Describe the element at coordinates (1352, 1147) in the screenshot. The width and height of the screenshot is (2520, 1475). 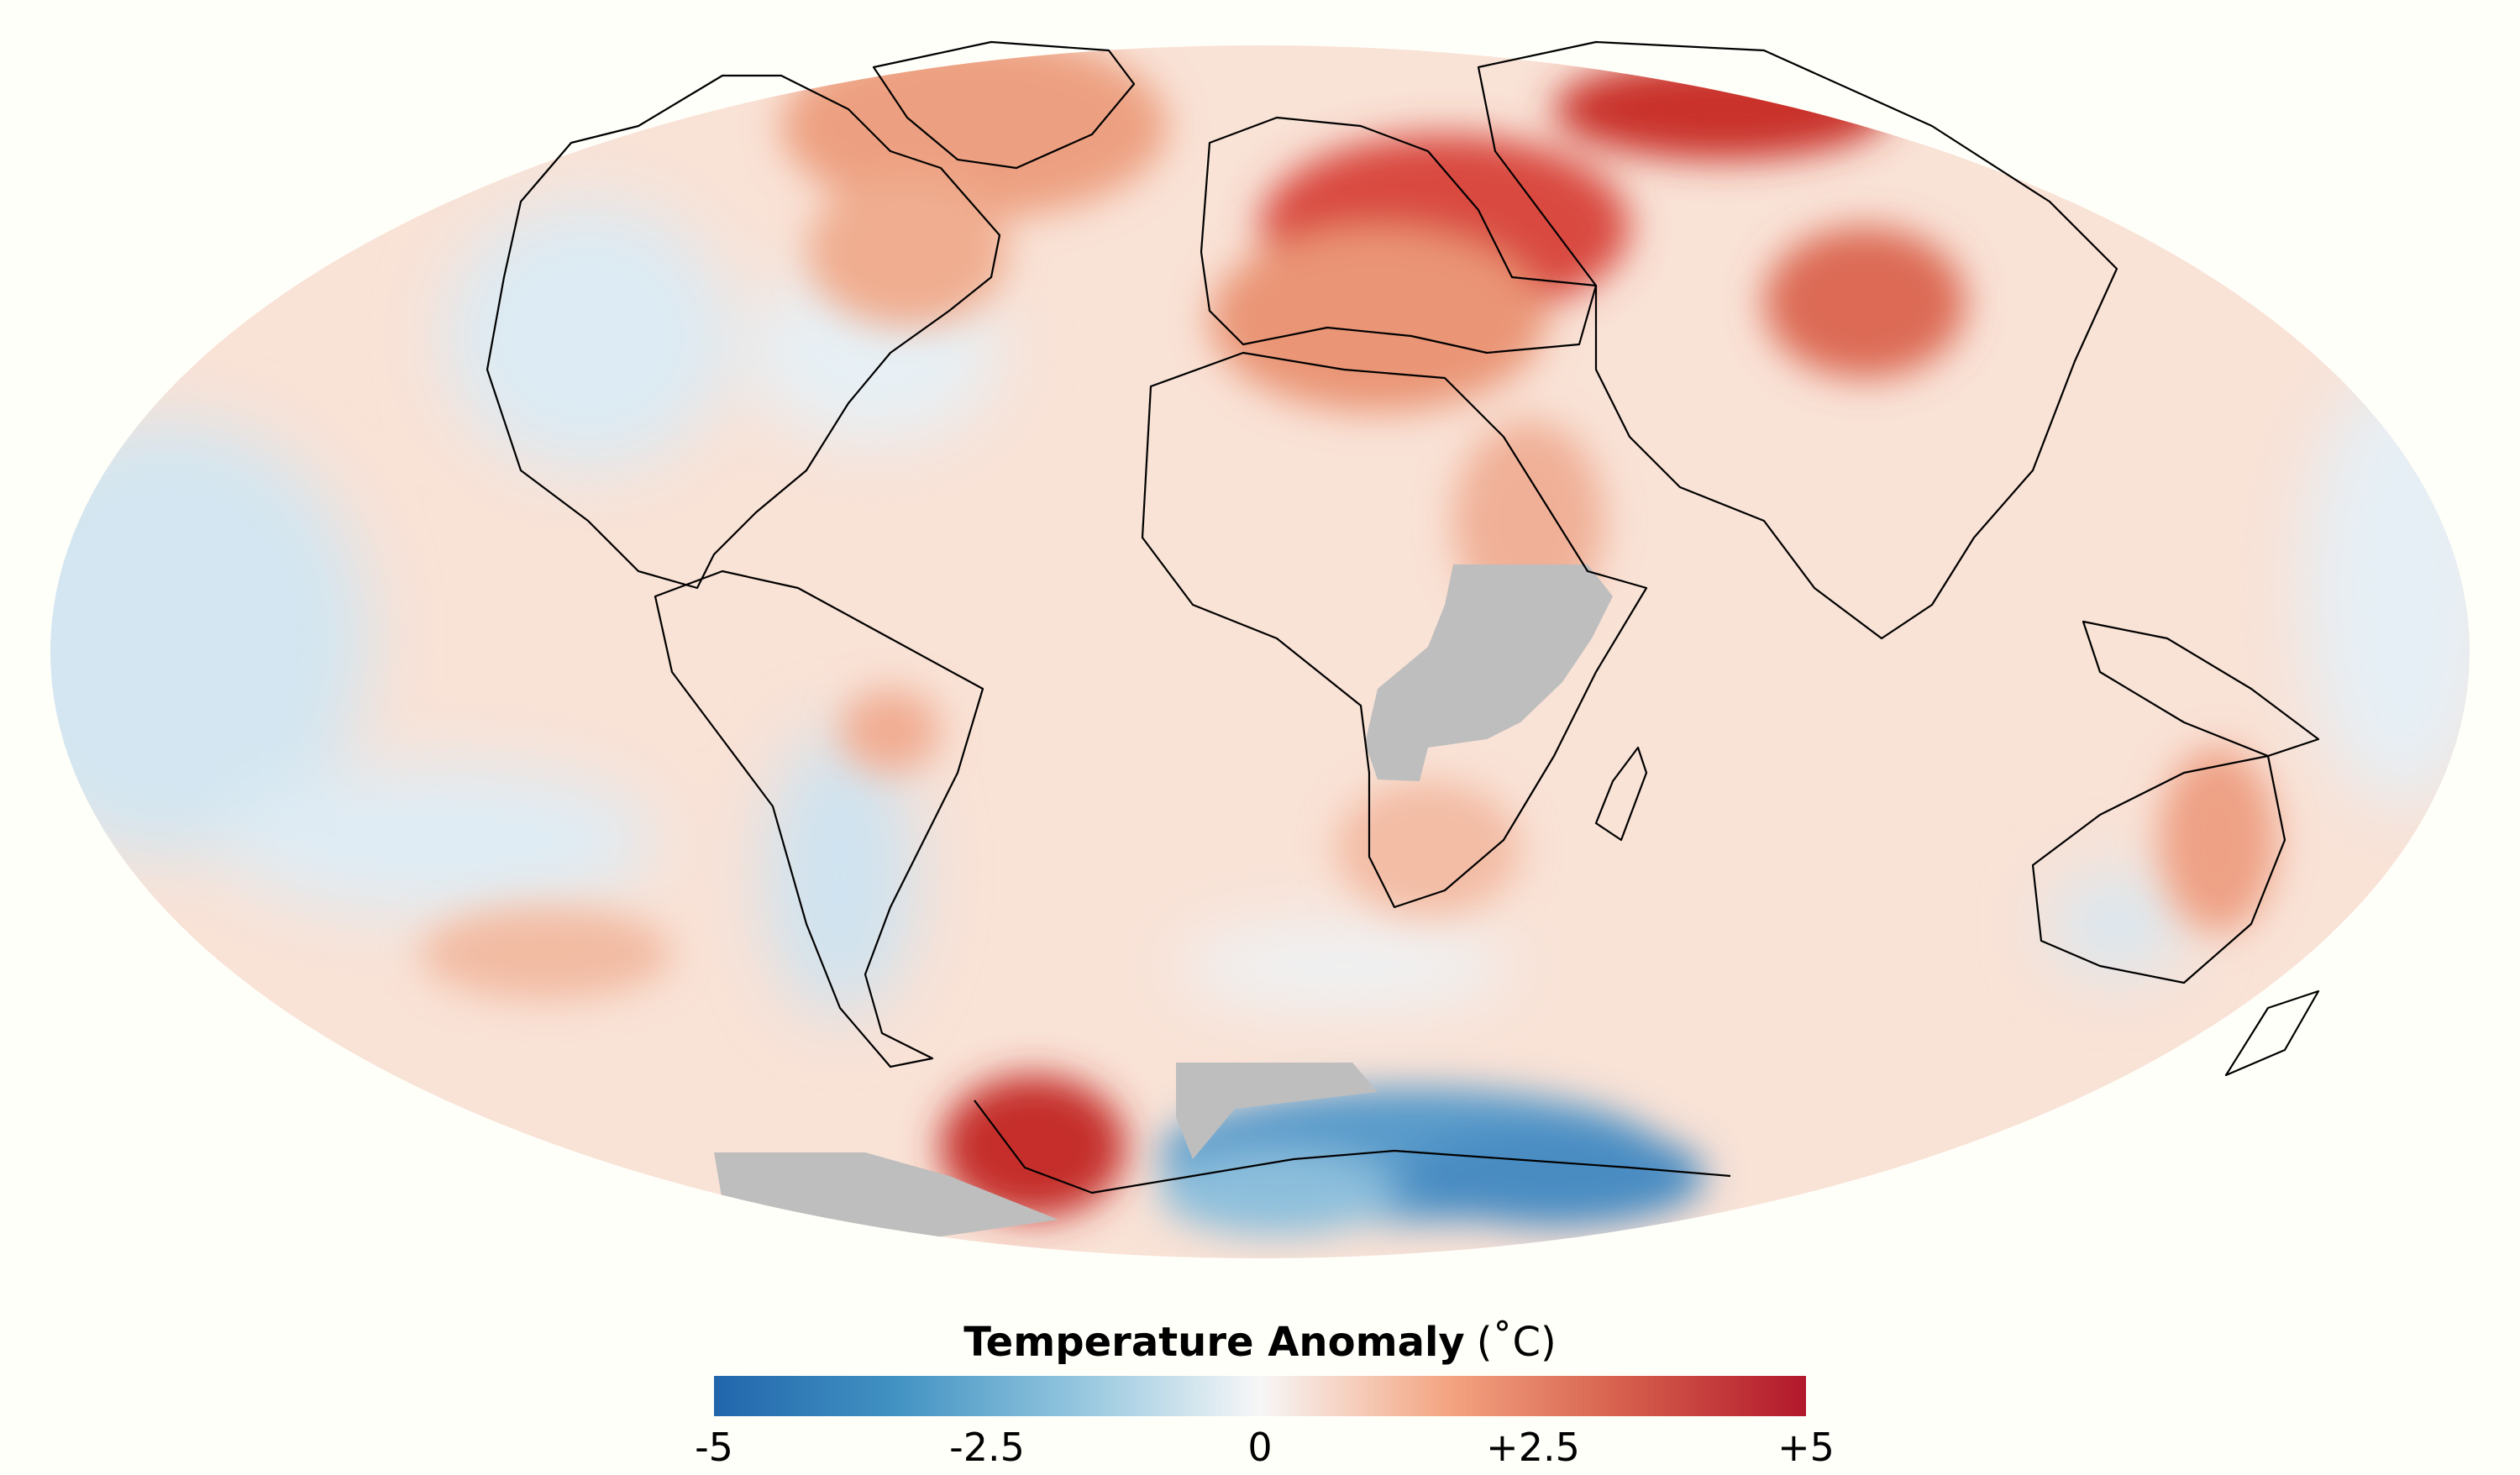
I see `antarctica-coastline` at that location.